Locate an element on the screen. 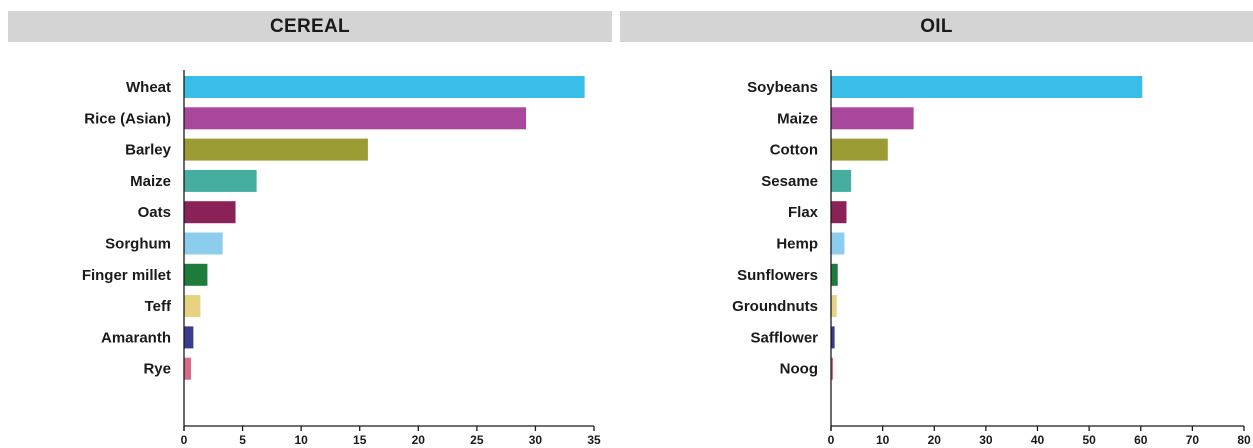  cereal-category-label: Wheat is located at coordinates (148, 87).